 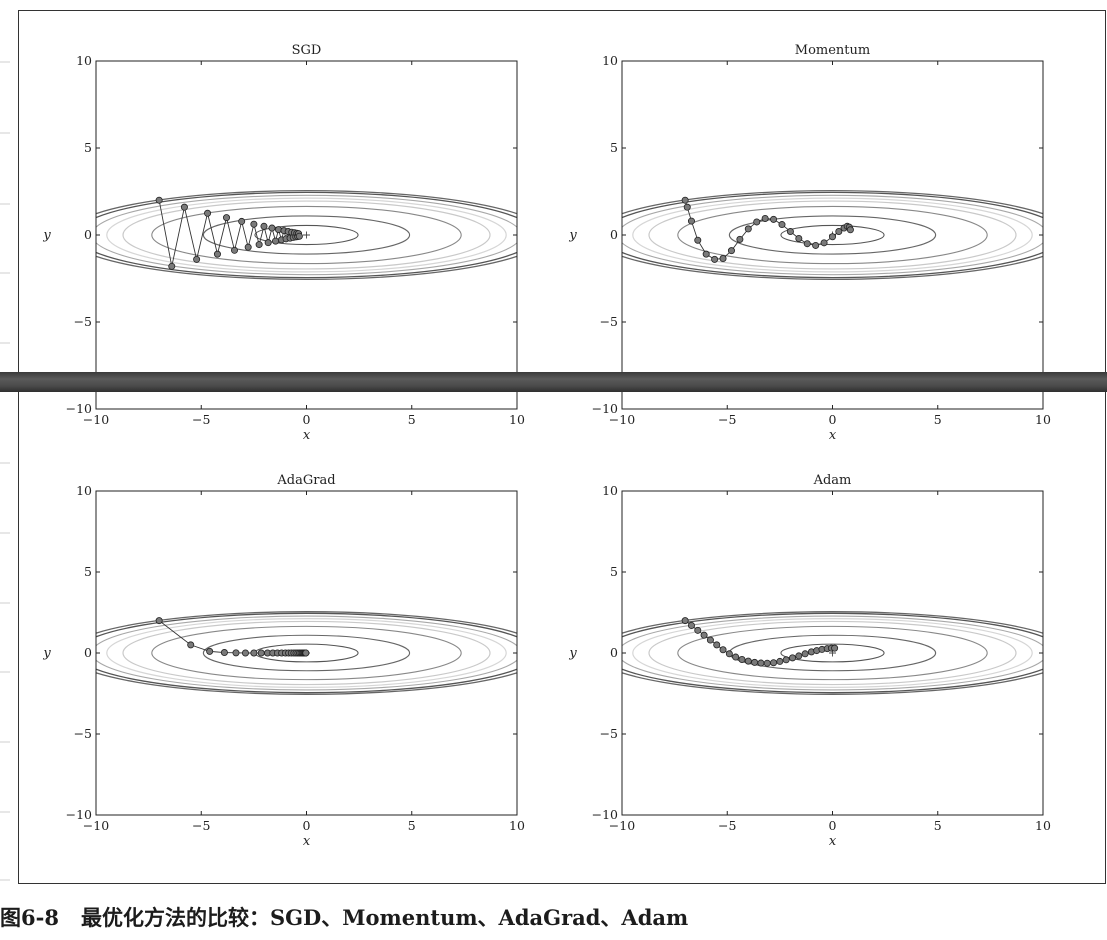 What do you see at coordinates (88, 652) in the screenshot?
I see `y-tick-label: 0` at bounding box center [88, 652].